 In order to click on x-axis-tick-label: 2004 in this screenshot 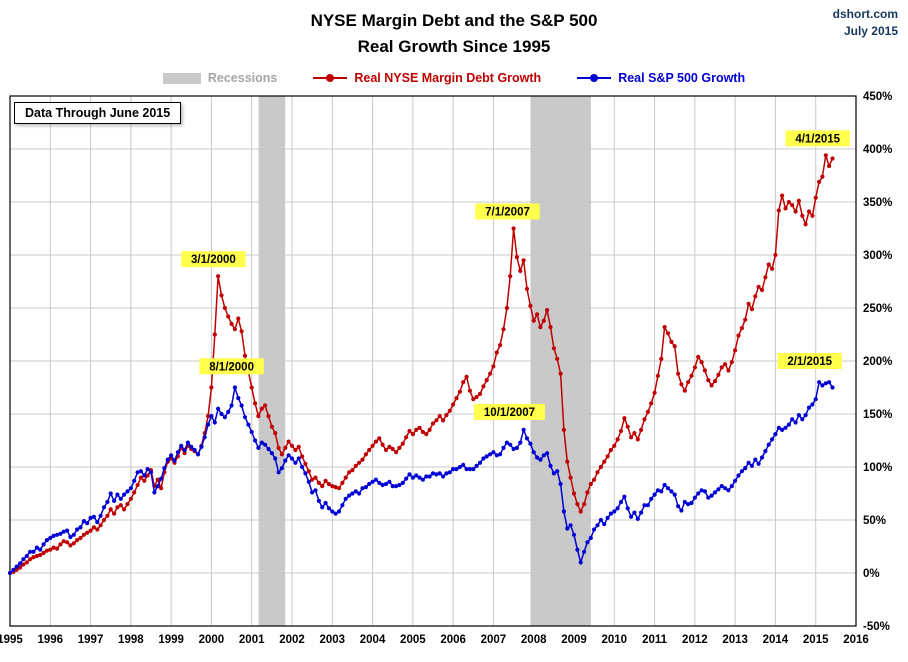, I will do `click(373, 640)`.